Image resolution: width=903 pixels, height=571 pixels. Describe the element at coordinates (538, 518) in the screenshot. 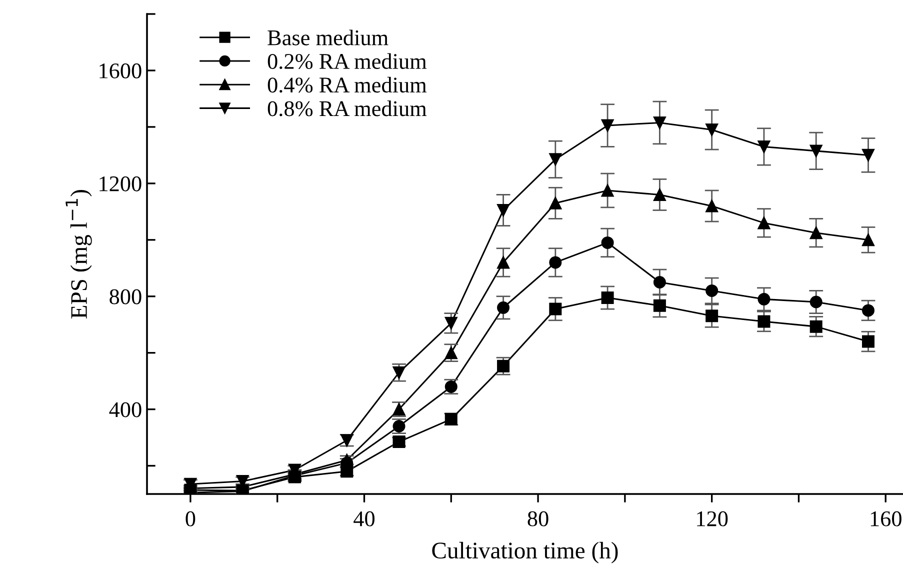

I see `x-tick-label: 80` at that location.